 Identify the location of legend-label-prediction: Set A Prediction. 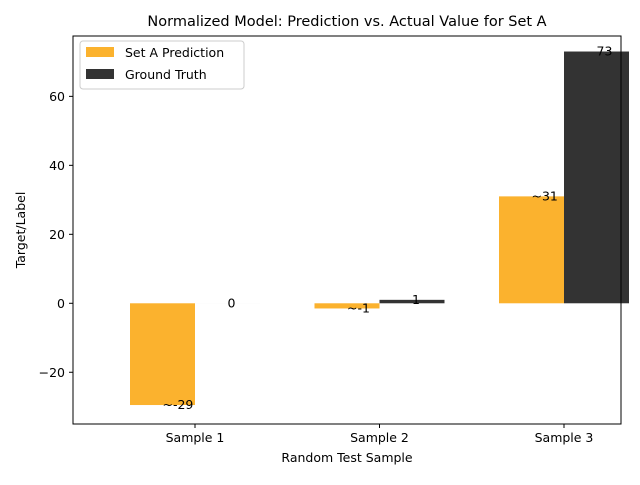
(174, 52).